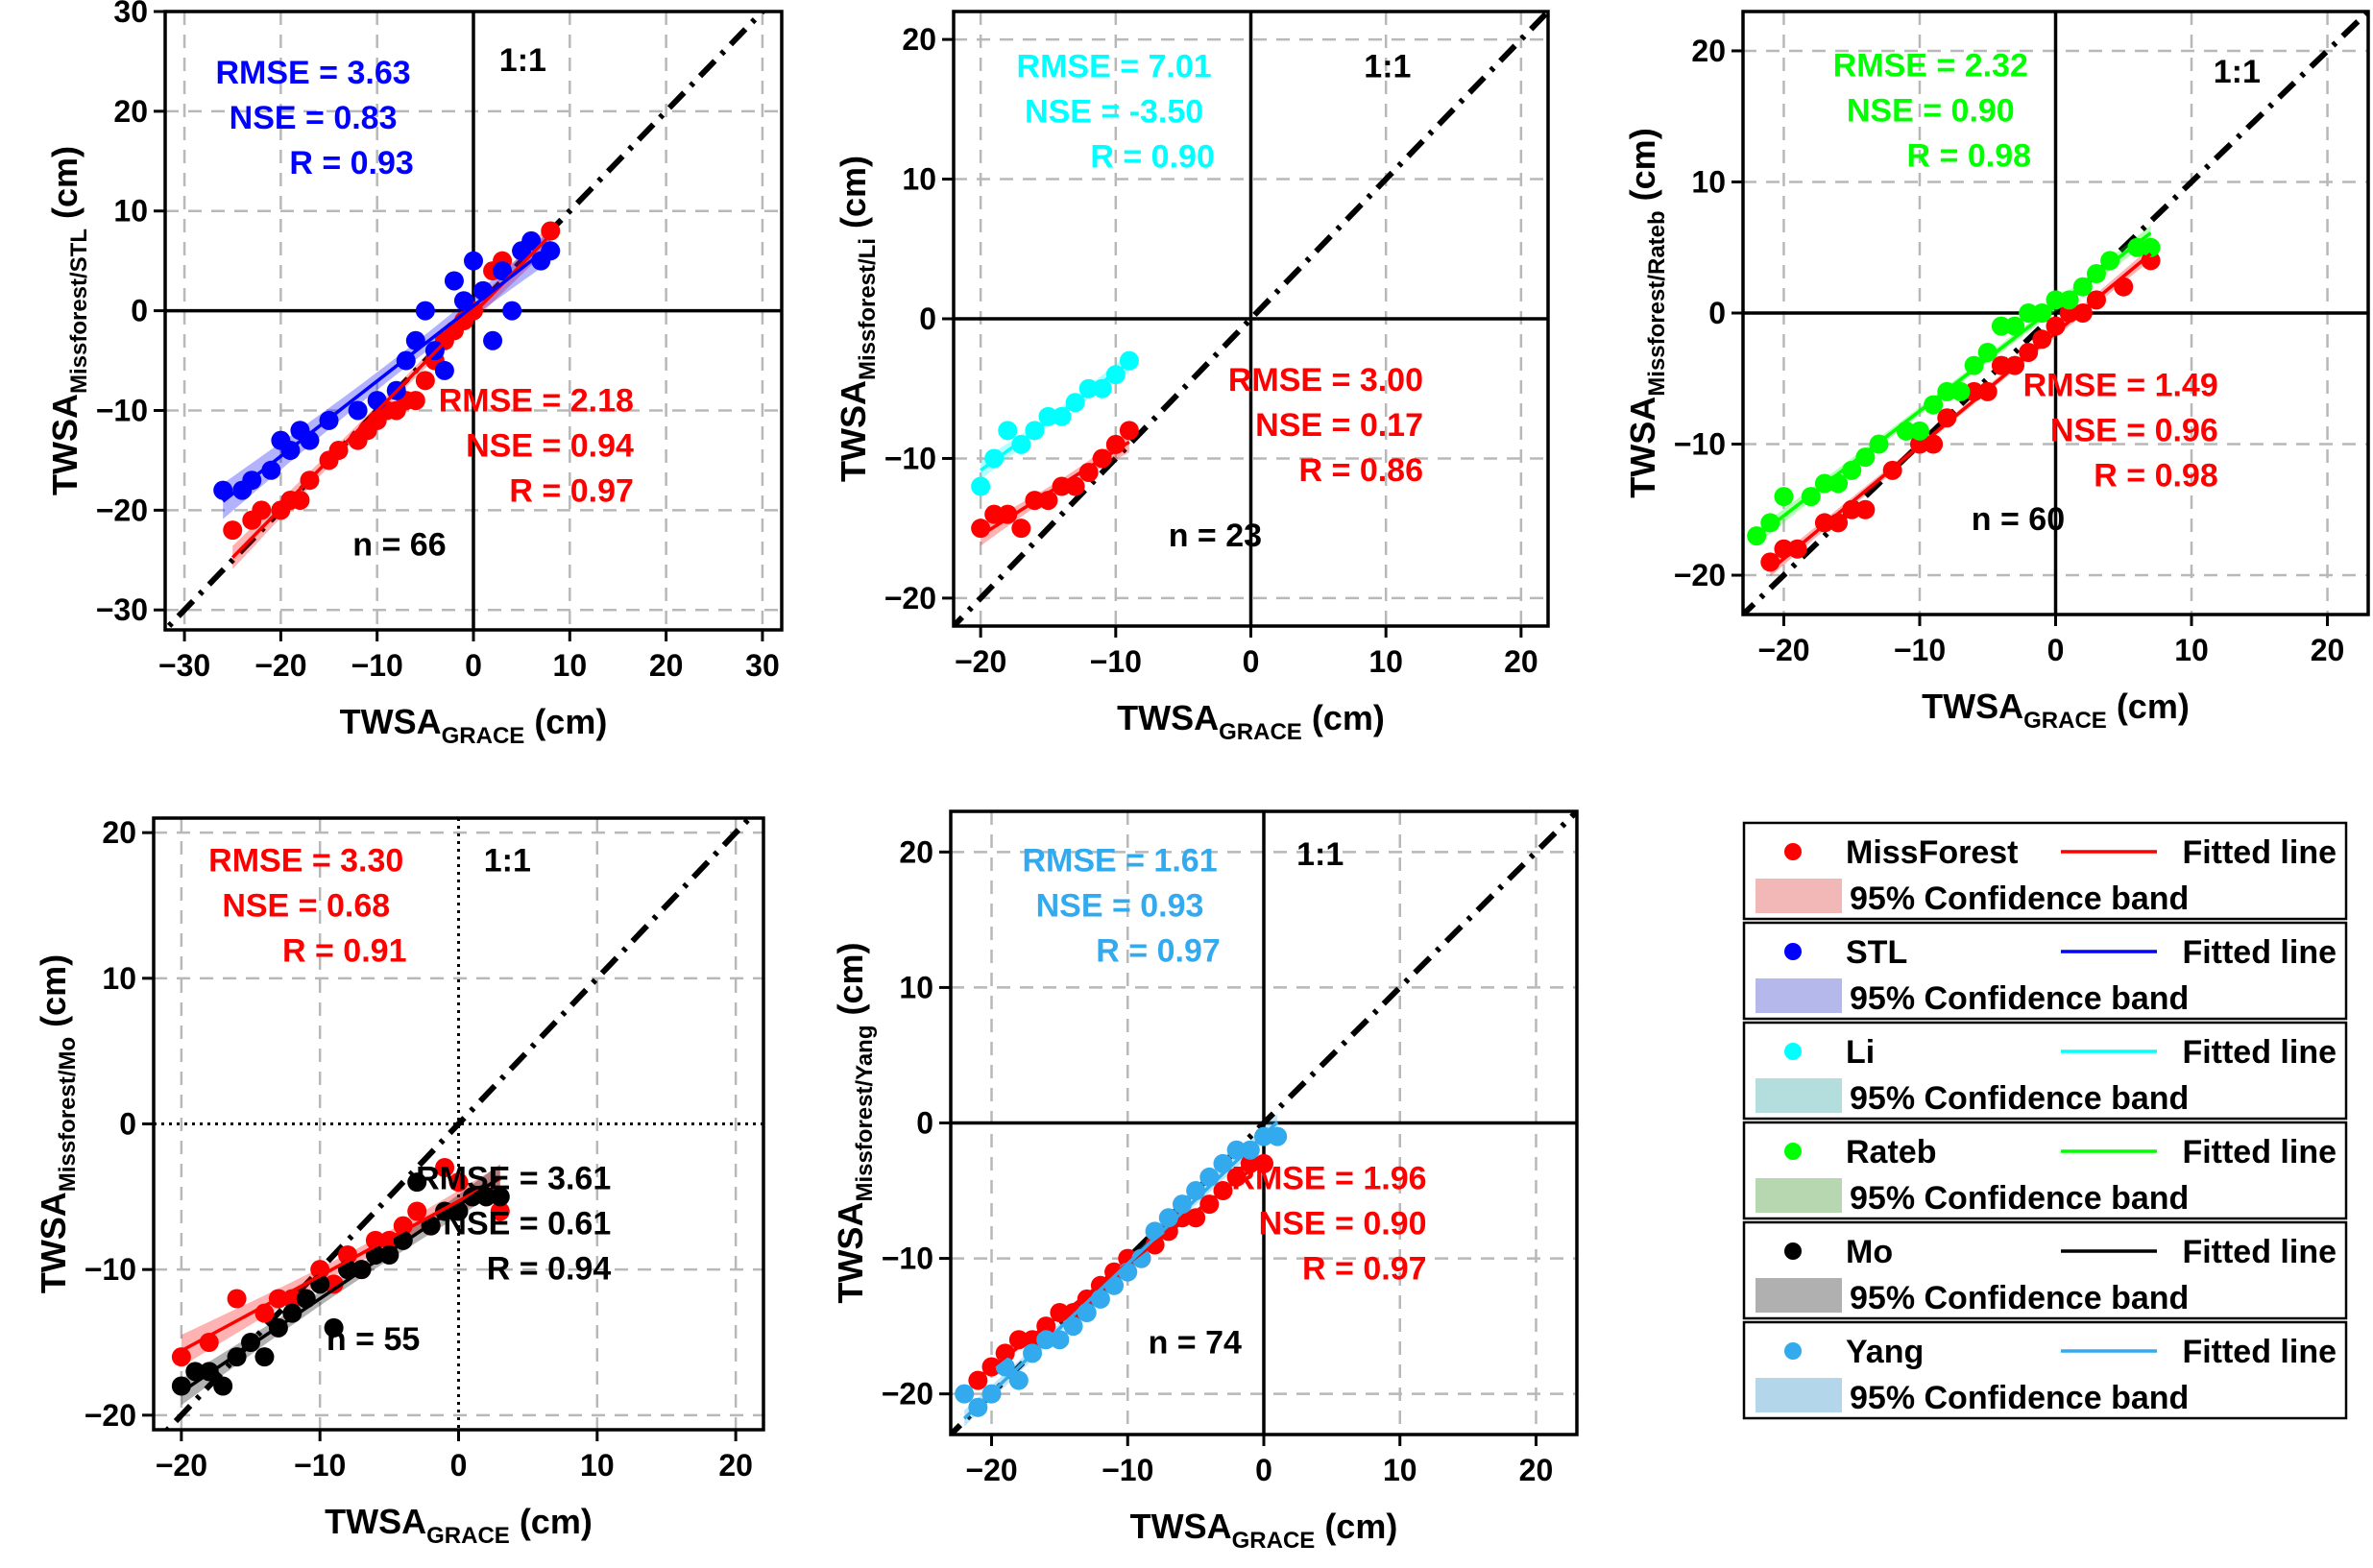 This screenshot has width=2373, height=1568. What do you see at coordinates (1969, 156) in the screenshot?
I see `stats-rateb-r: R = 0.98` at bounding box center [1969, 156].